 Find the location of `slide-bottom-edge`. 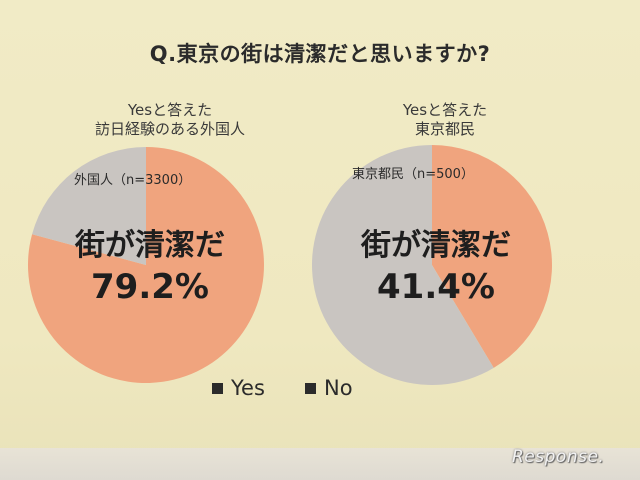

slide-bottom-edge is located at coordinates (320, 464).